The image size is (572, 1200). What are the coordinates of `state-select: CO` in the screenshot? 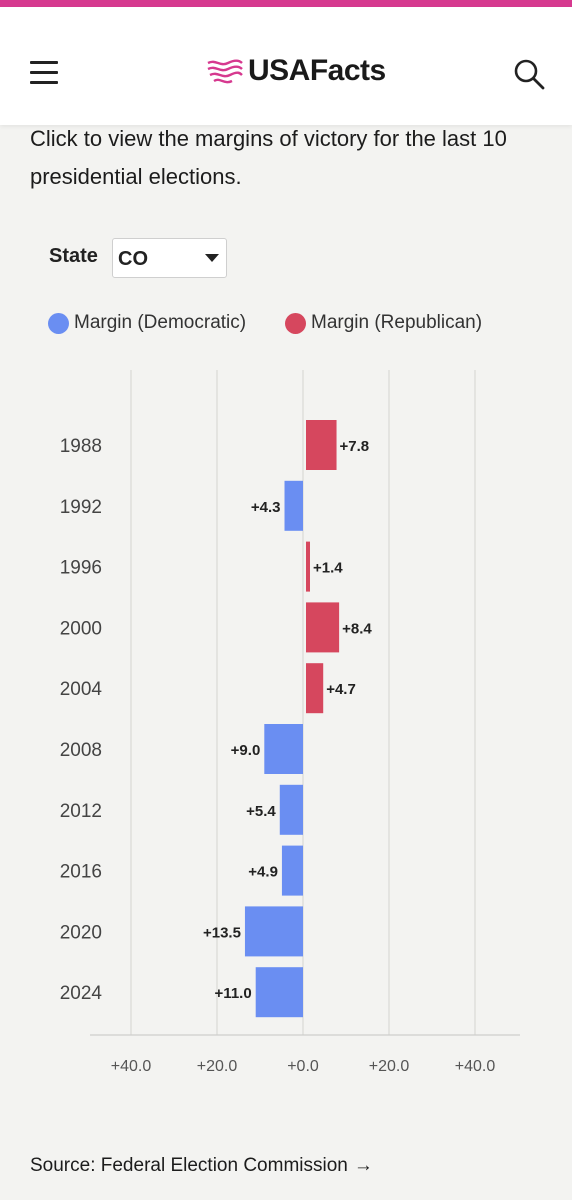 It's located at (169, 258).